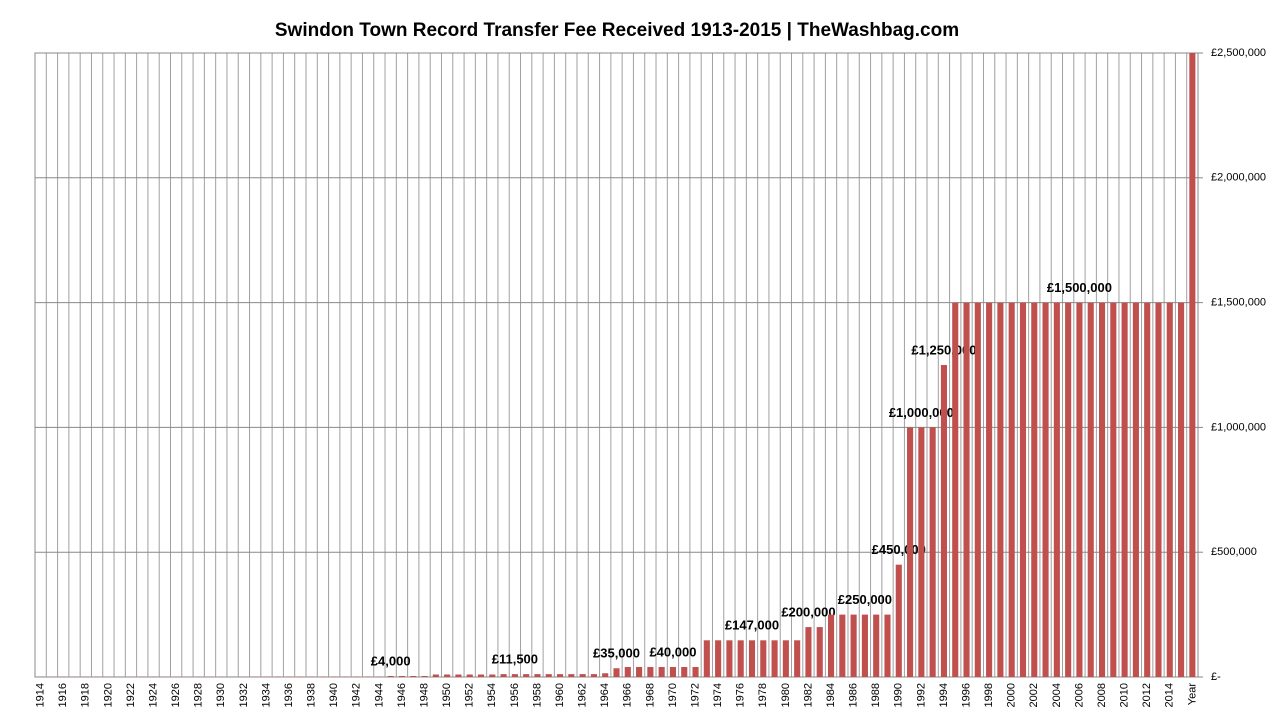 This screenshot has width=1287, height=720. I want to click on x-tick-label: 1978, so click(763, 695).